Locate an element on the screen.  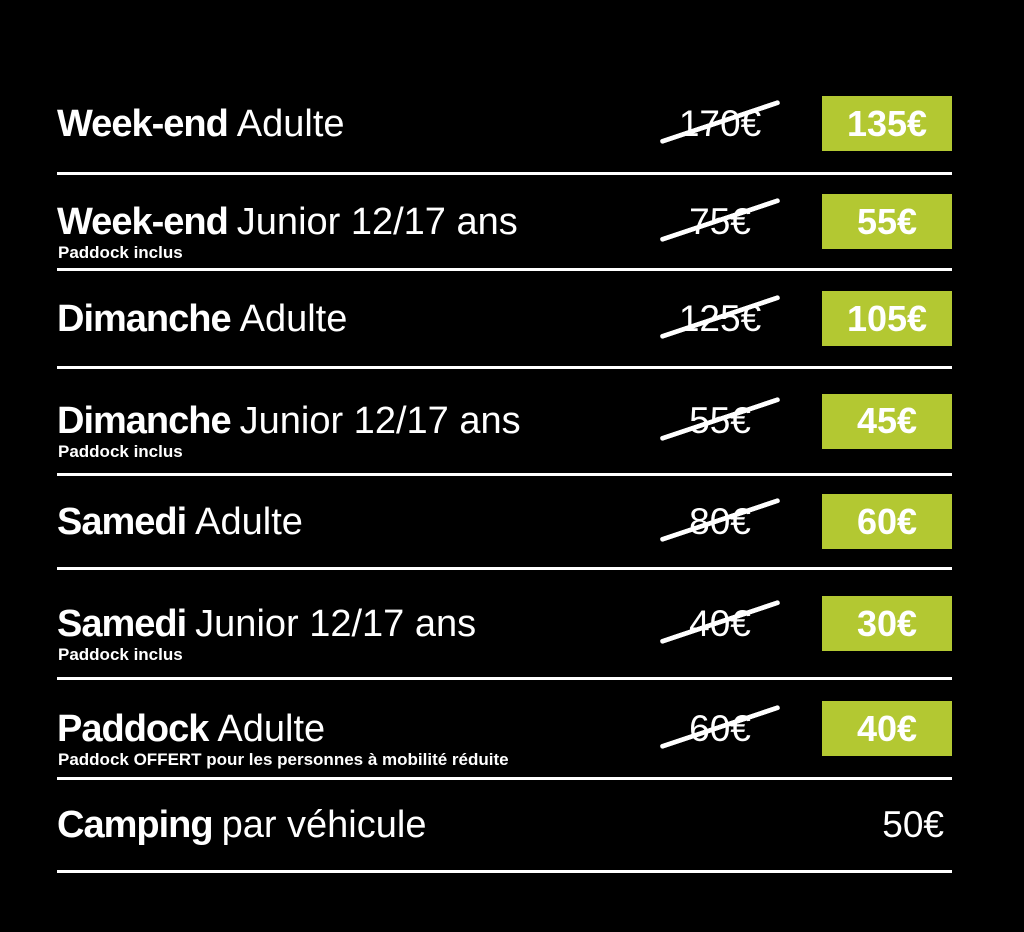
row-title-bold: Camping is located at coordinates (135, 825).